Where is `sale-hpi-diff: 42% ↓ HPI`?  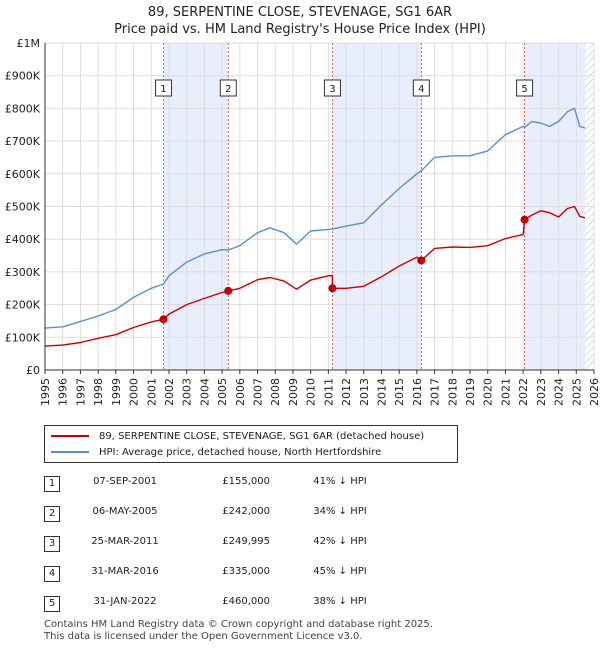
sale-hpi-diff: 42% ↓ HPI is located at coordinates (340, 541).